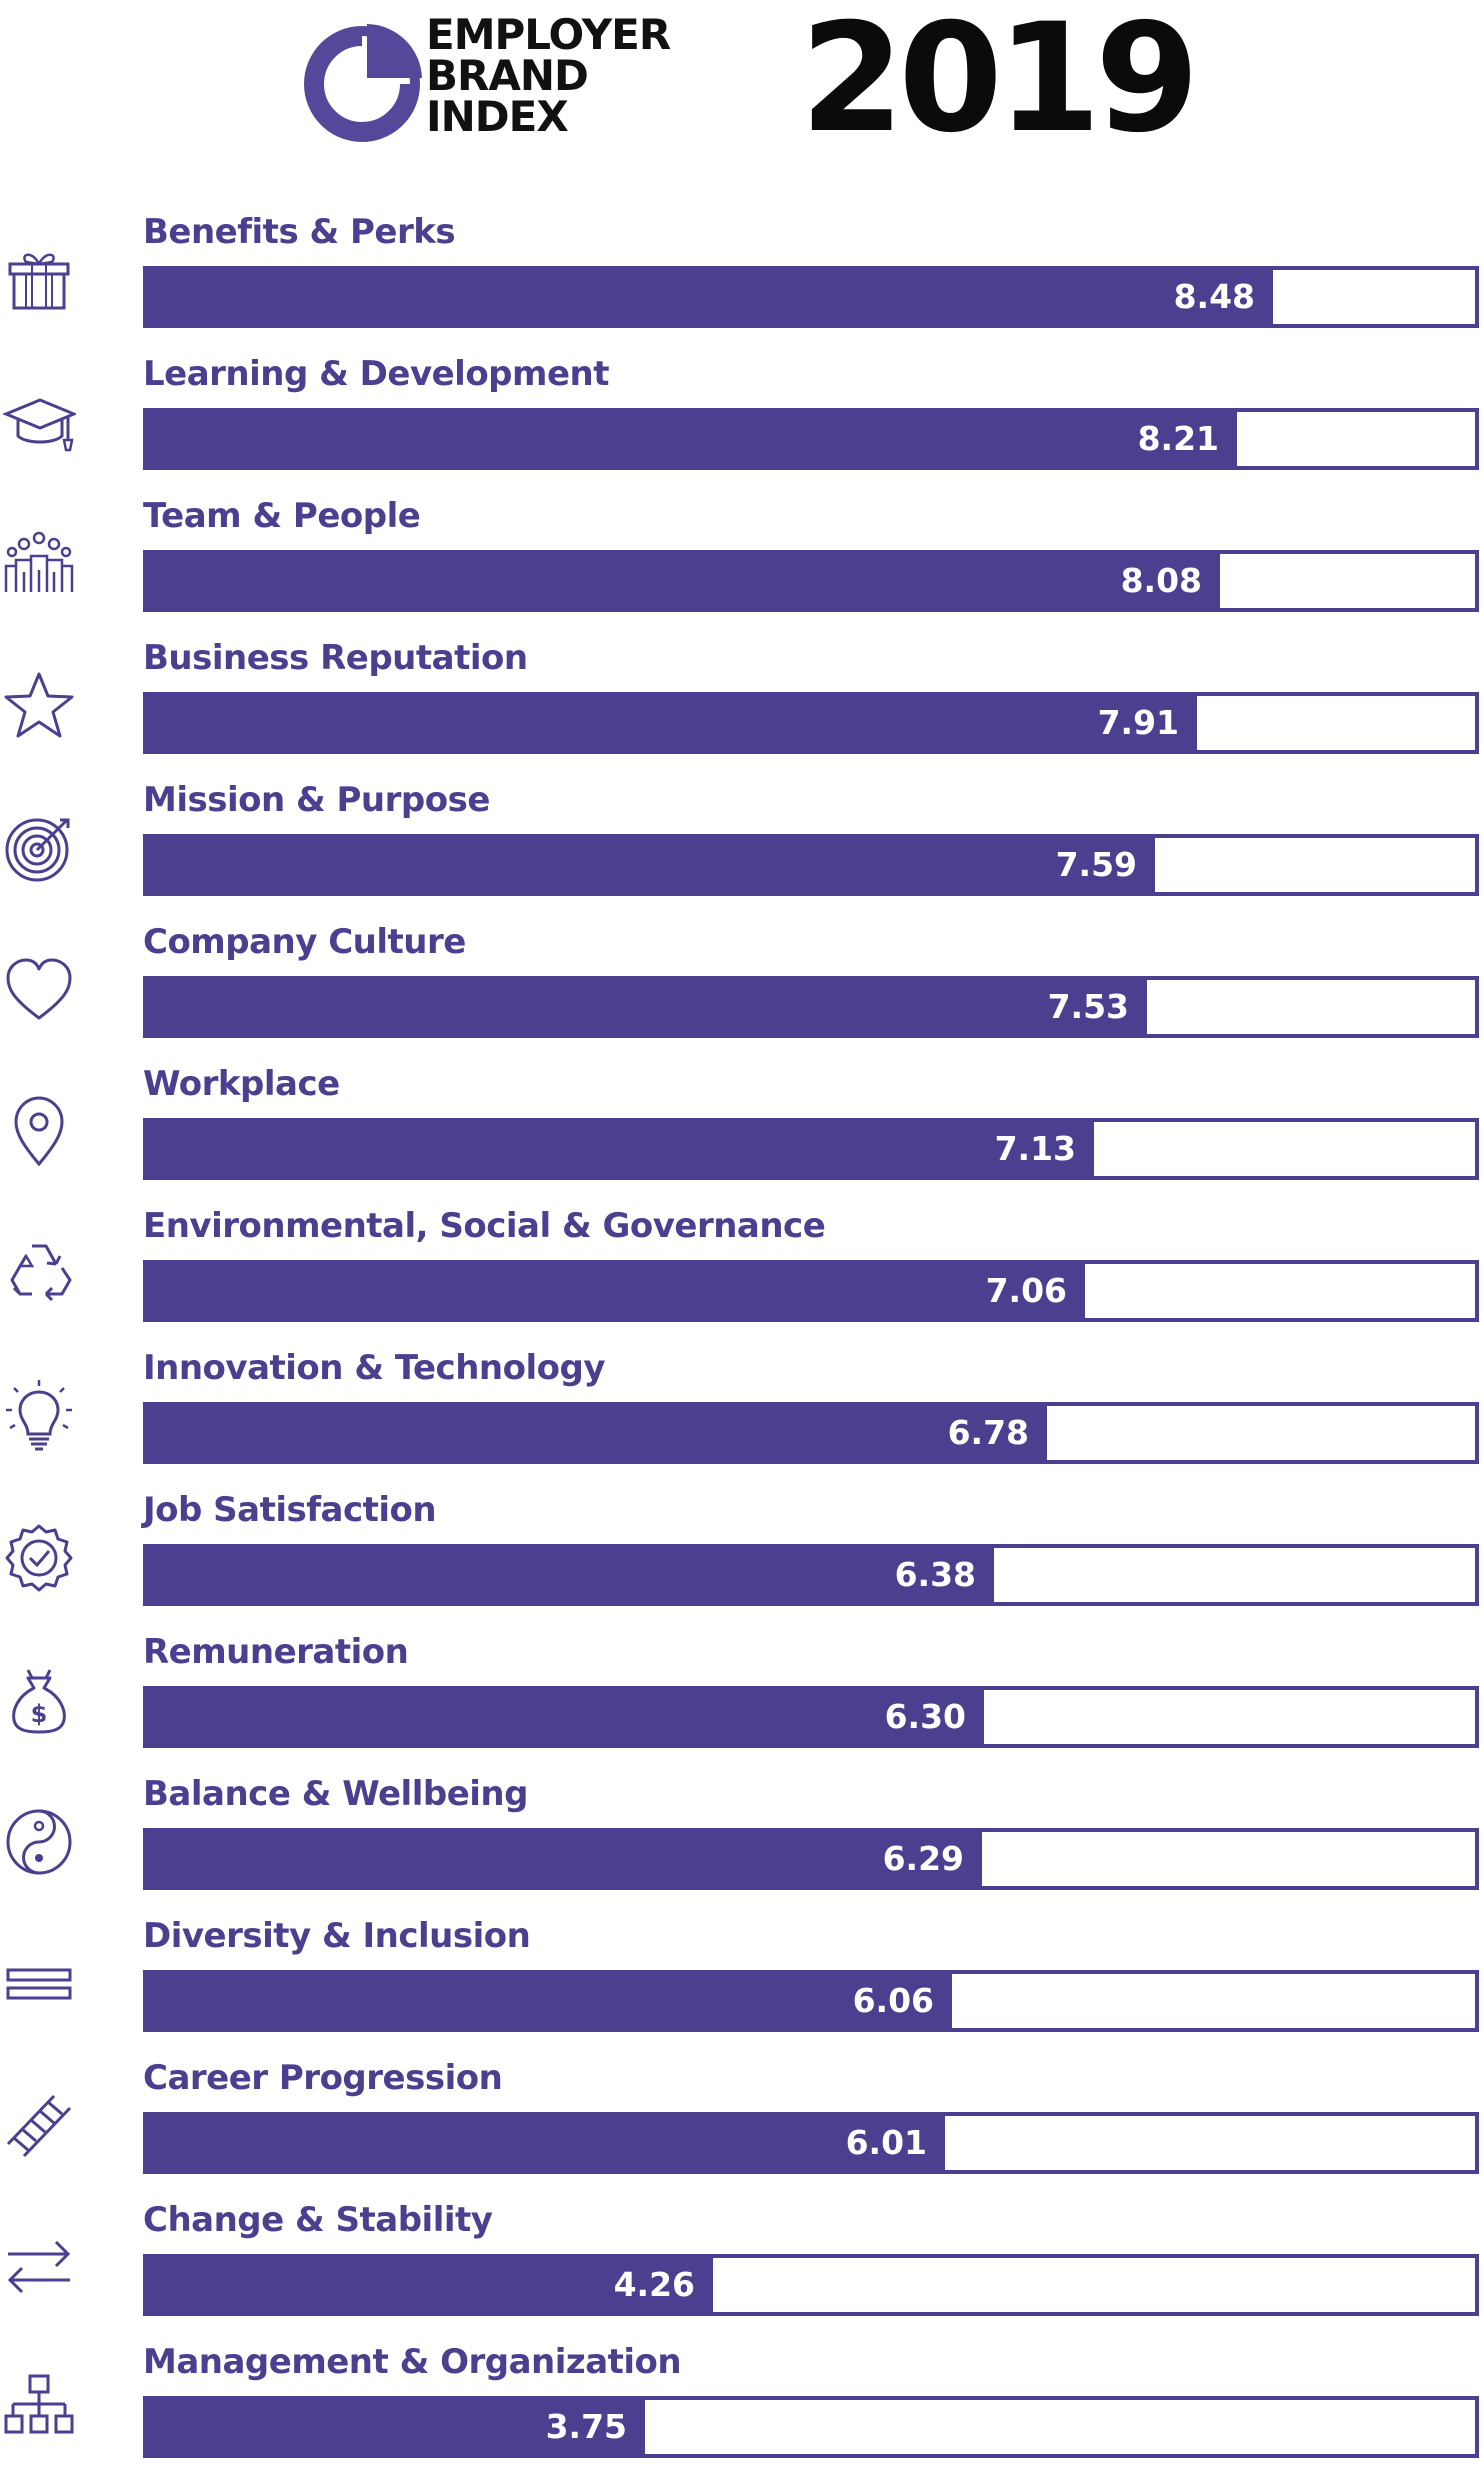 The image size is (1483, 2472). I want to click on category-label: Management & Organization, so click(412, 2362).